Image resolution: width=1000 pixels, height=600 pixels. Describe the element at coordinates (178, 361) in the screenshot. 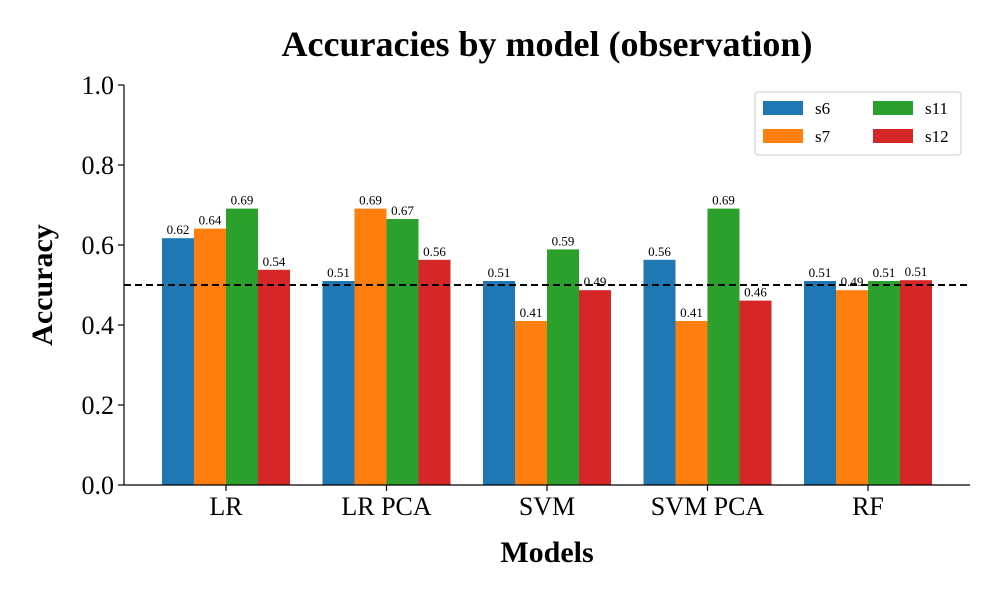

I see `bar-s6-lr` at that location.